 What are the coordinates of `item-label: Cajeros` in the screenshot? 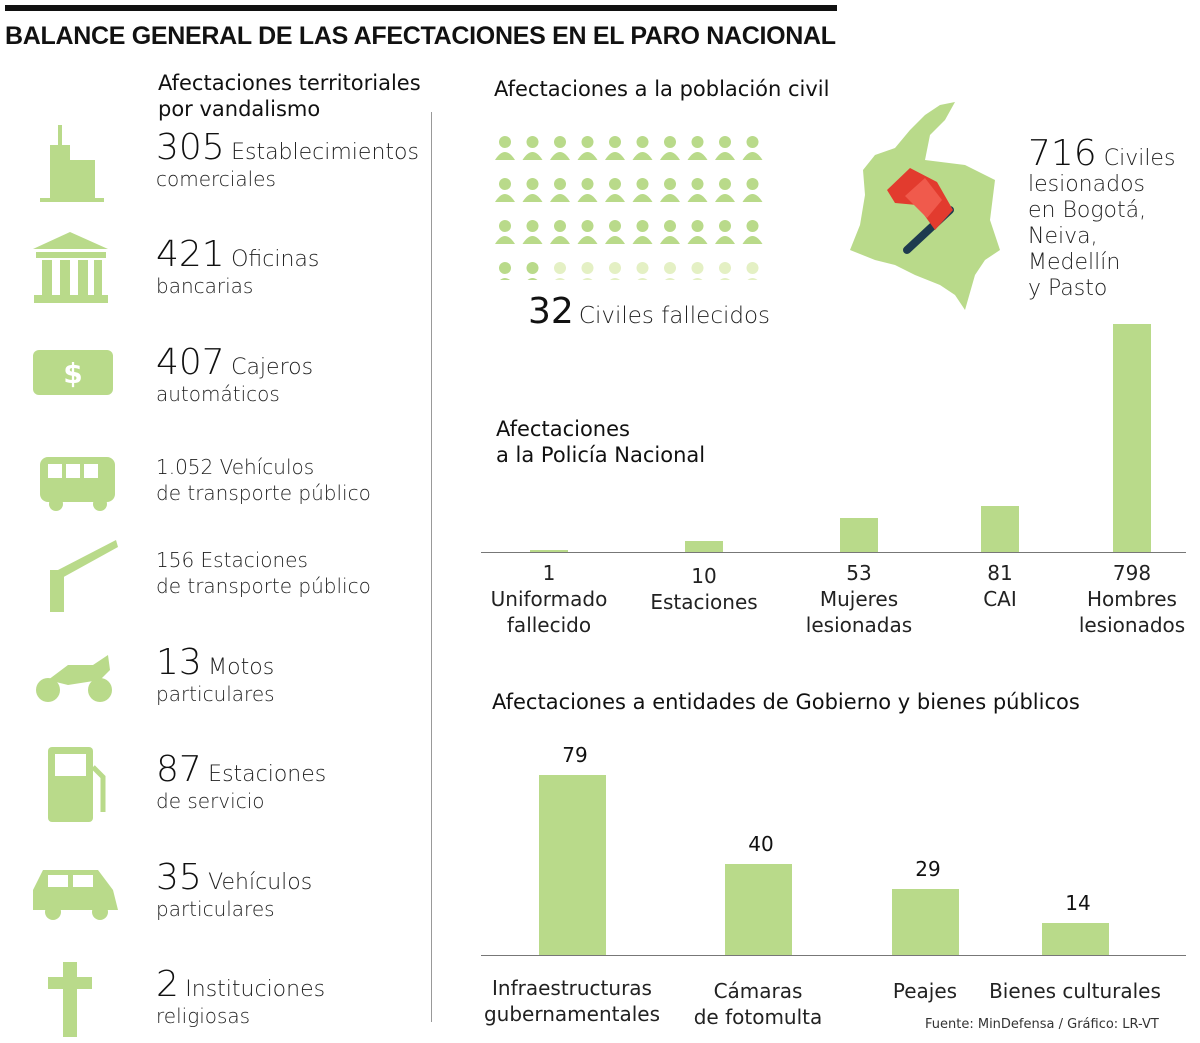 It's located at (272, 367).